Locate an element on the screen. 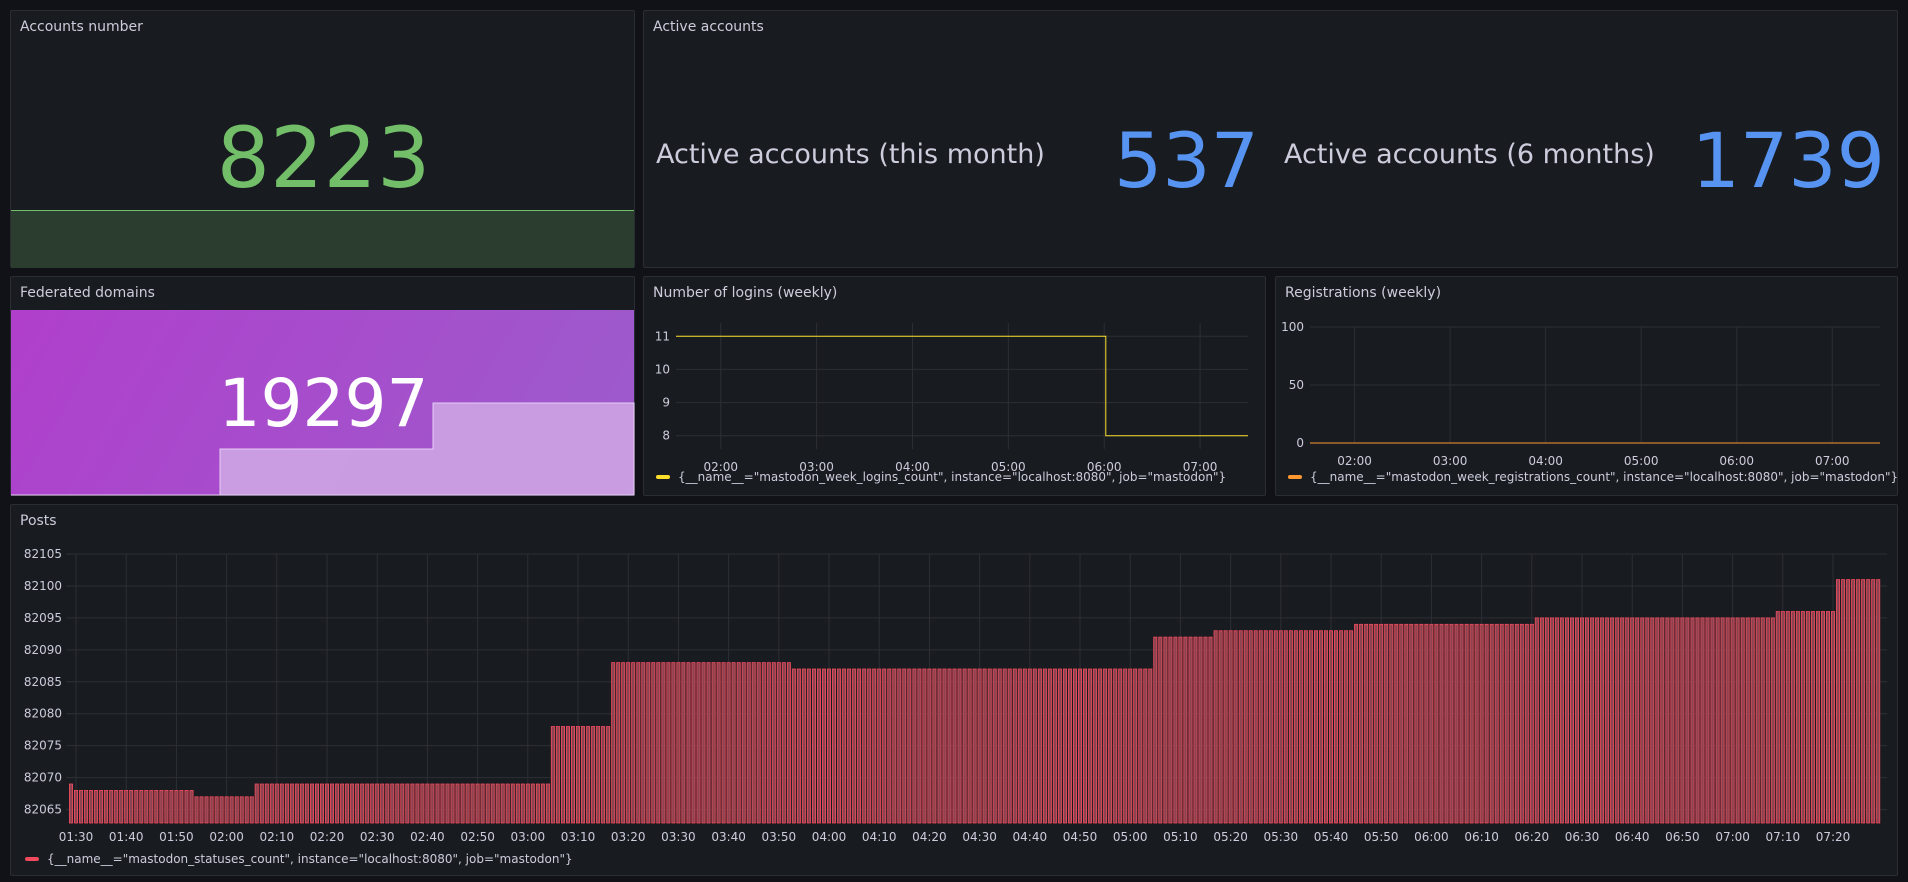 This screenshot has width=1908, height=882. y-tick-label: 11 is located at coordinates (662, 336).